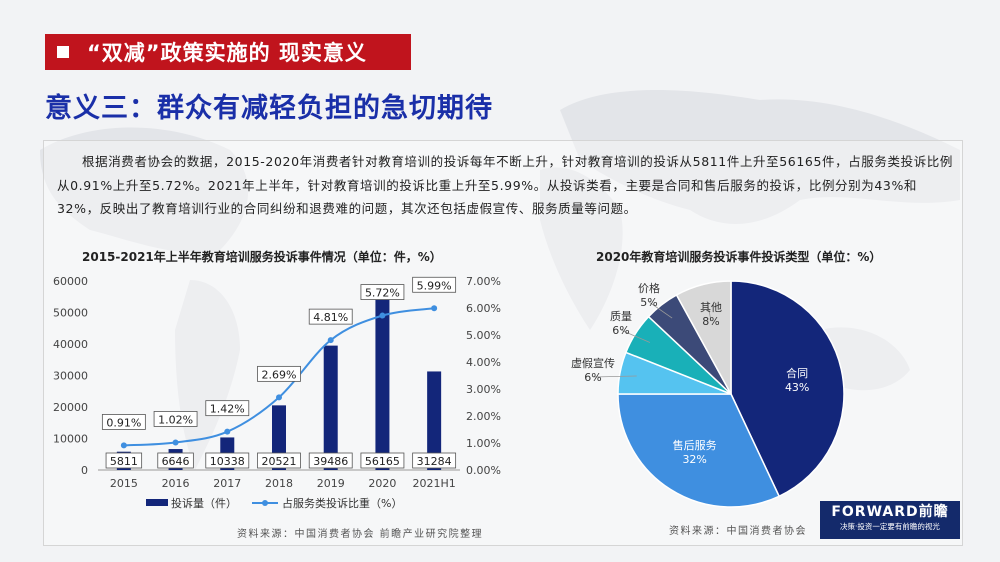 This screenshot has width=1000, height=562. I want to click on bar-value-label: 56165, so click(382, 461).